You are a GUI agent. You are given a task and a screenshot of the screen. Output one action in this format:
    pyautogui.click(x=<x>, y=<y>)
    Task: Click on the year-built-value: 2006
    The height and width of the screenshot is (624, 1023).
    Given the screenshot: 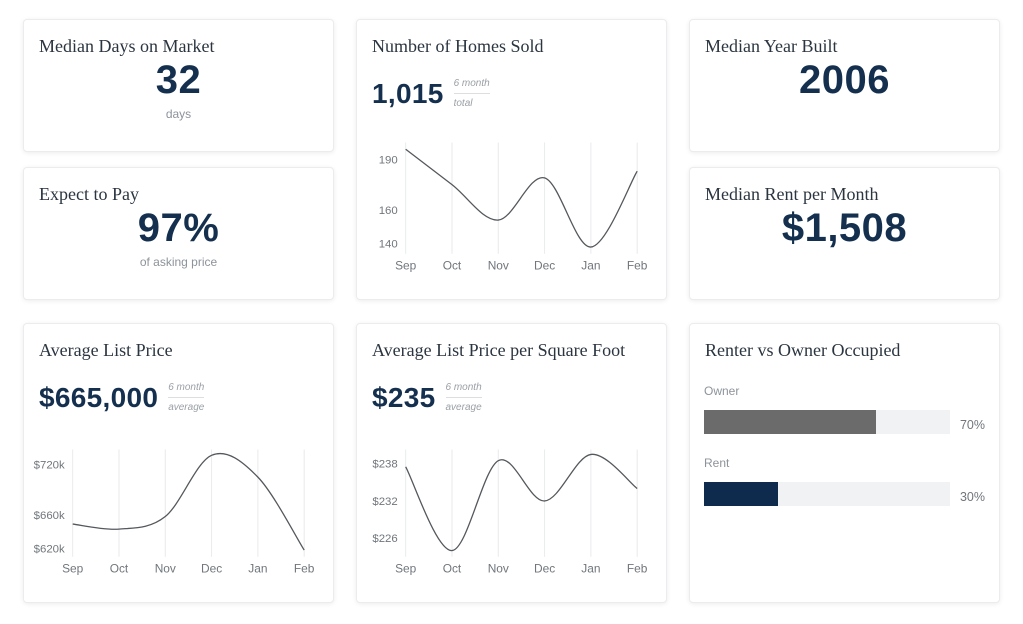 What is the action you would take?
    pyautogui.click(x=844, y=80)
    